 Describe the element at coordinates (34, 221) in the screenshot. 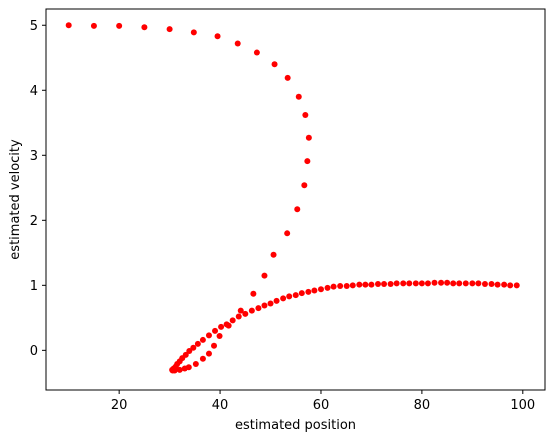

I see `y-tick-label: 2` at that location.